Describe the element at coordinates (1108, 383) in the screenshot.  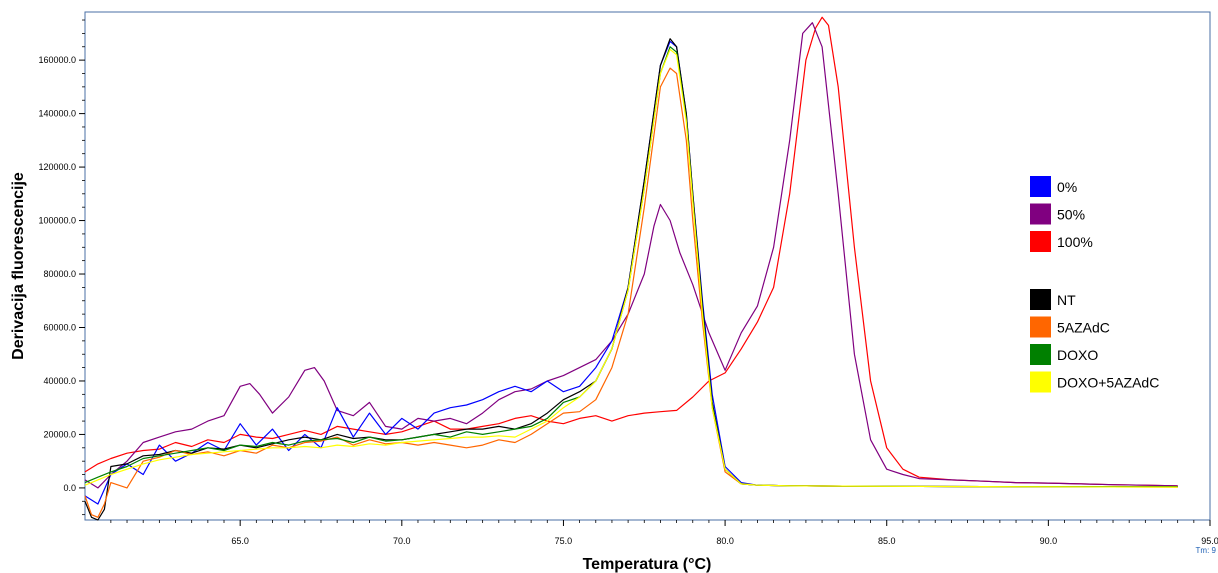
I see `legend-label-1-3: DOXO+5AZAdC` at that location.